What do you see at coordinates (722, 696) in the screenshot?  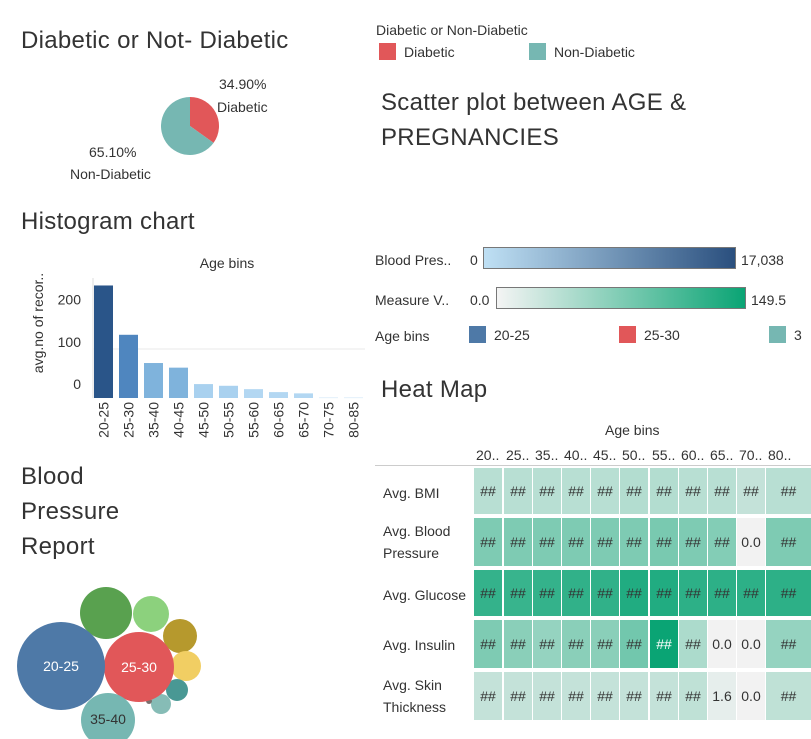 I see `heatmap-cell: 1.6` at bounding box center [722, 696].